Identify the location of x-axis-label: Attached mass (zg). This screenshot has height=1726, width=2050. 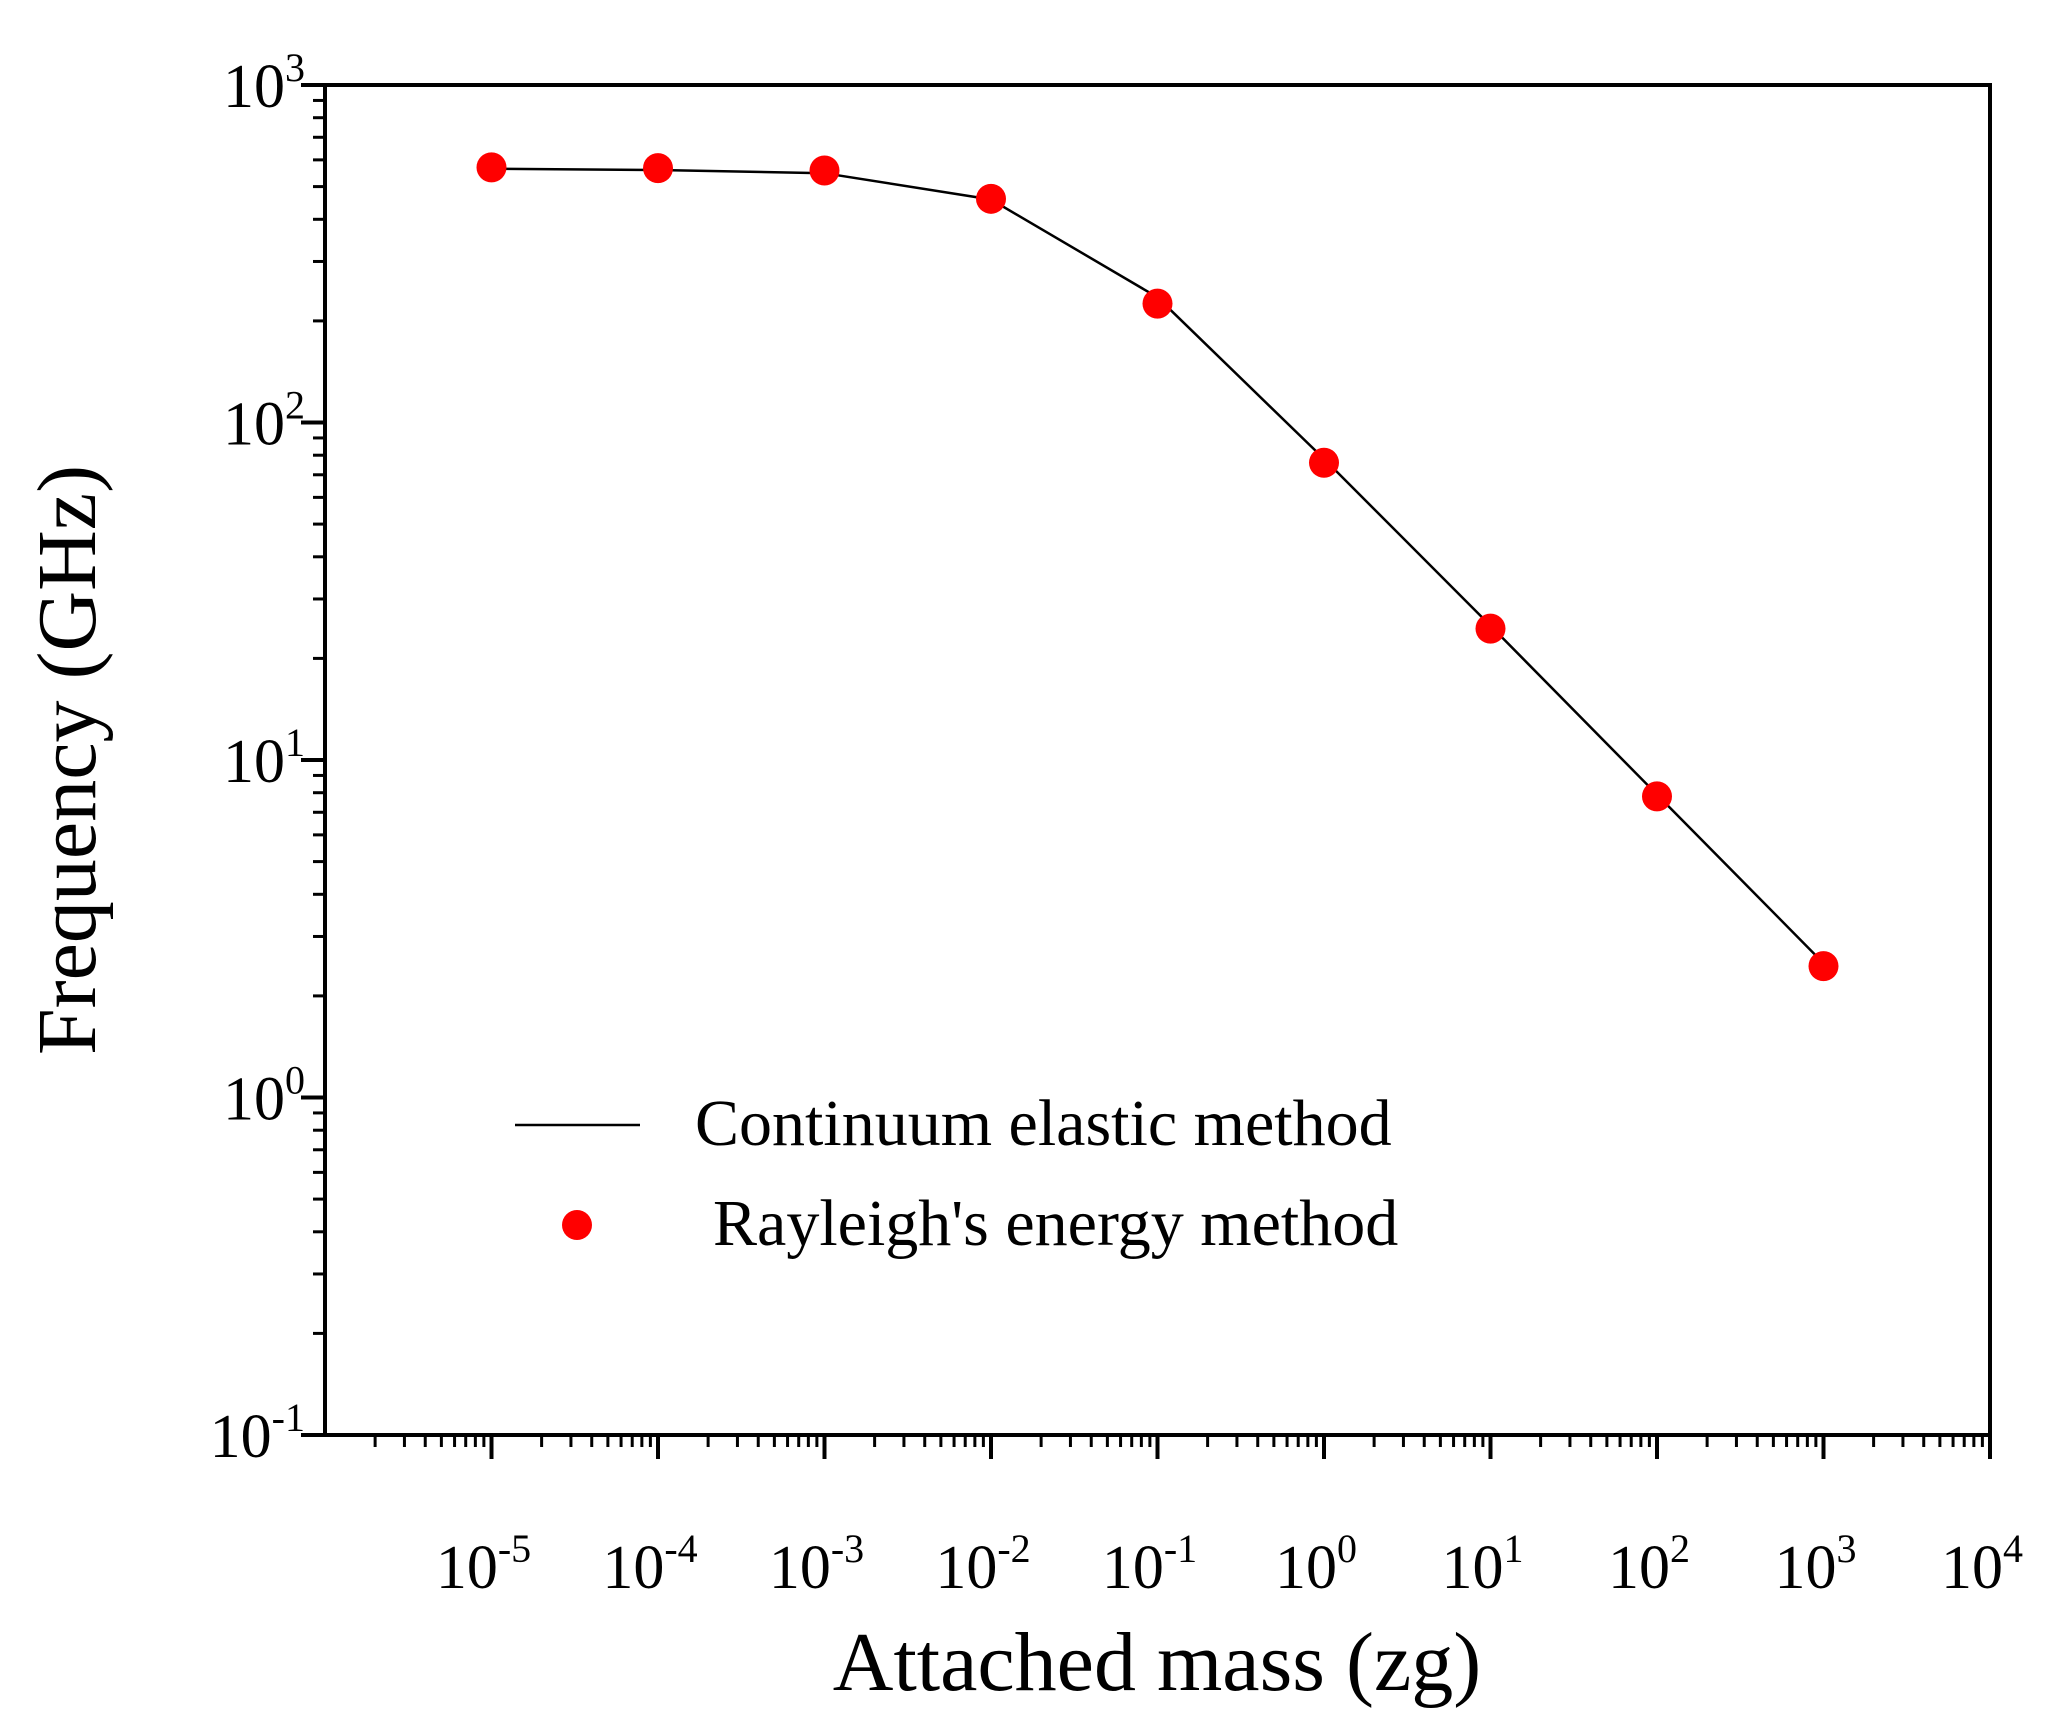
(1157, 1662).